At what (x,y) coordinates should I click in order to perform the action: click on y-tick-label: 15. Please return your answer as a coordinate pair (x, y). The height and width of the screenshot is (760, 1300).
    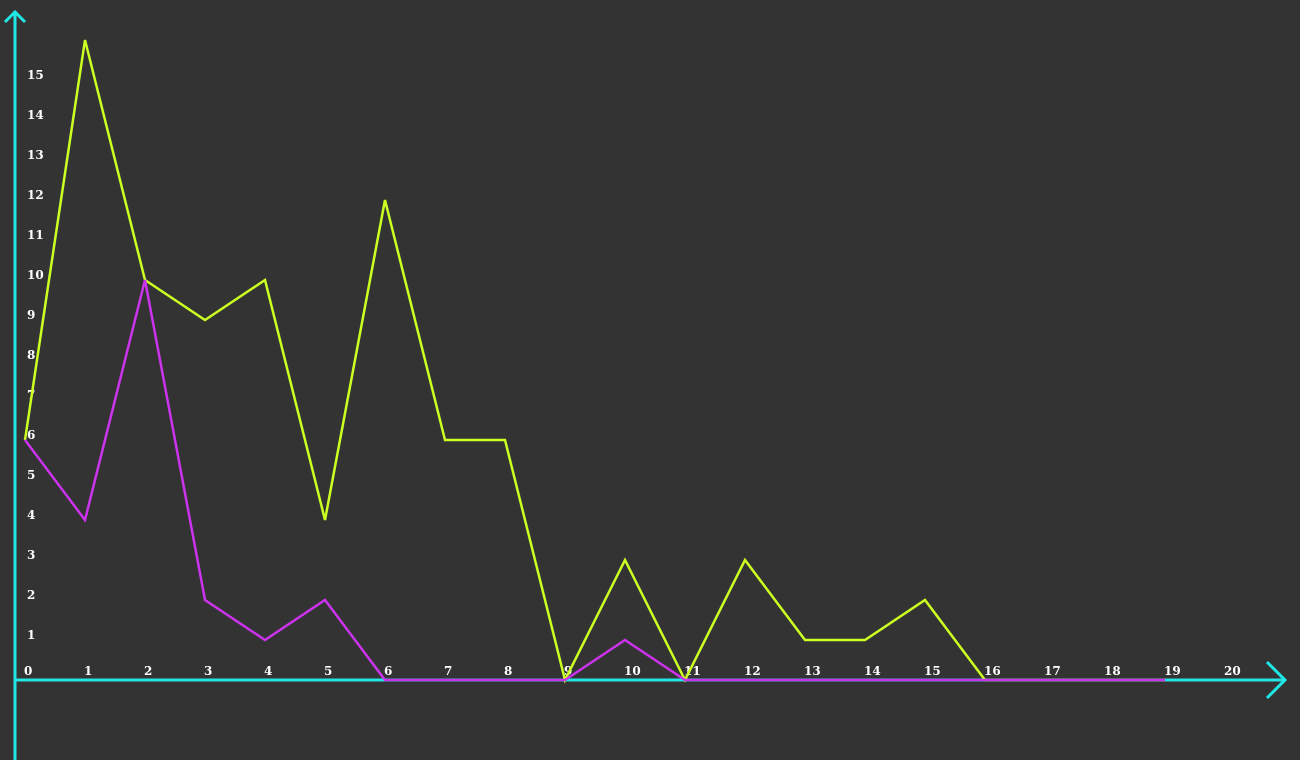
    Looking at the image, I should click on (35, 75).